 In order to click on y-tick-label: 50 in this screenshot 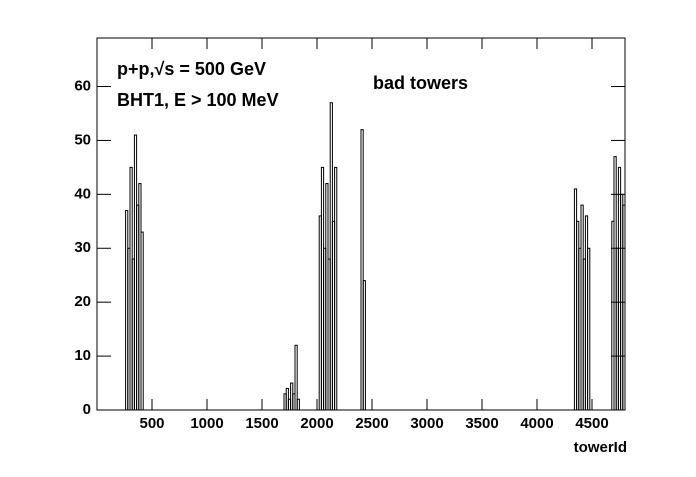, I will do `click(82, 139)`.